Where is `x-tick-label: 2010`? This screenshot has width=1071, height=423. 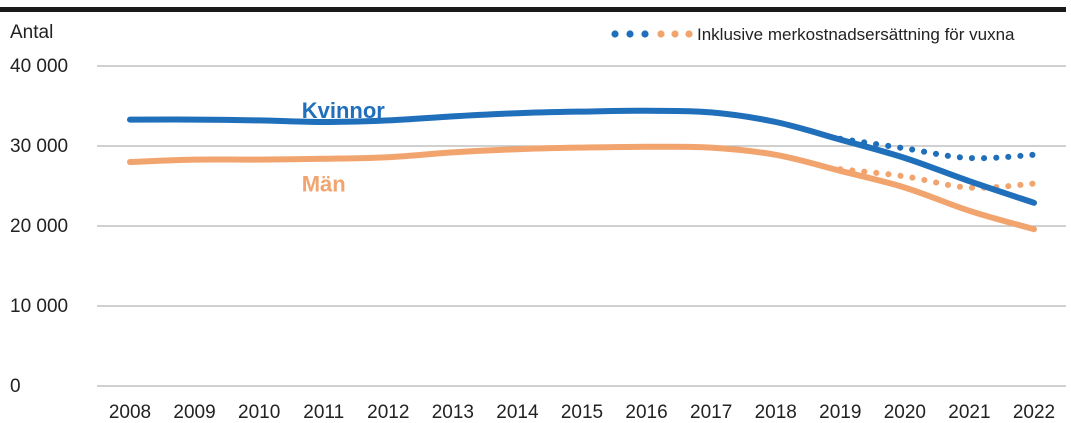
x-tick-label: 2010 is located at coordinates (259, 412).